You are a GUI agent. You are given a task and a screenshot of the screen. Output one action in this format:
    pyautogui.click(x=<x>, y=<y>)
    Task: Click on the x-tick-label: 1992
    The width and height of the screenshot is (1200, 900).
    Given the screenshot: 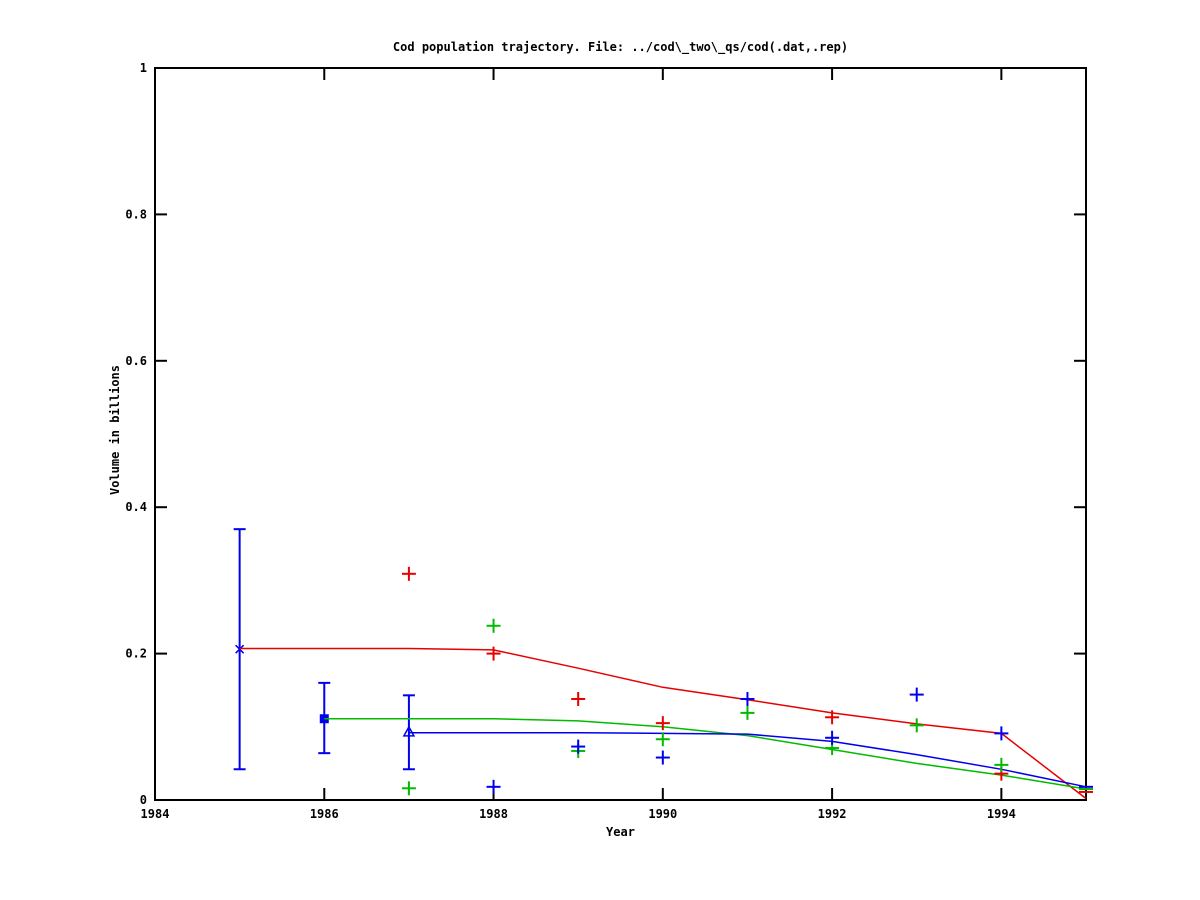 What is the action you would take?
    pyautogui.click(x=832, y=814)
    